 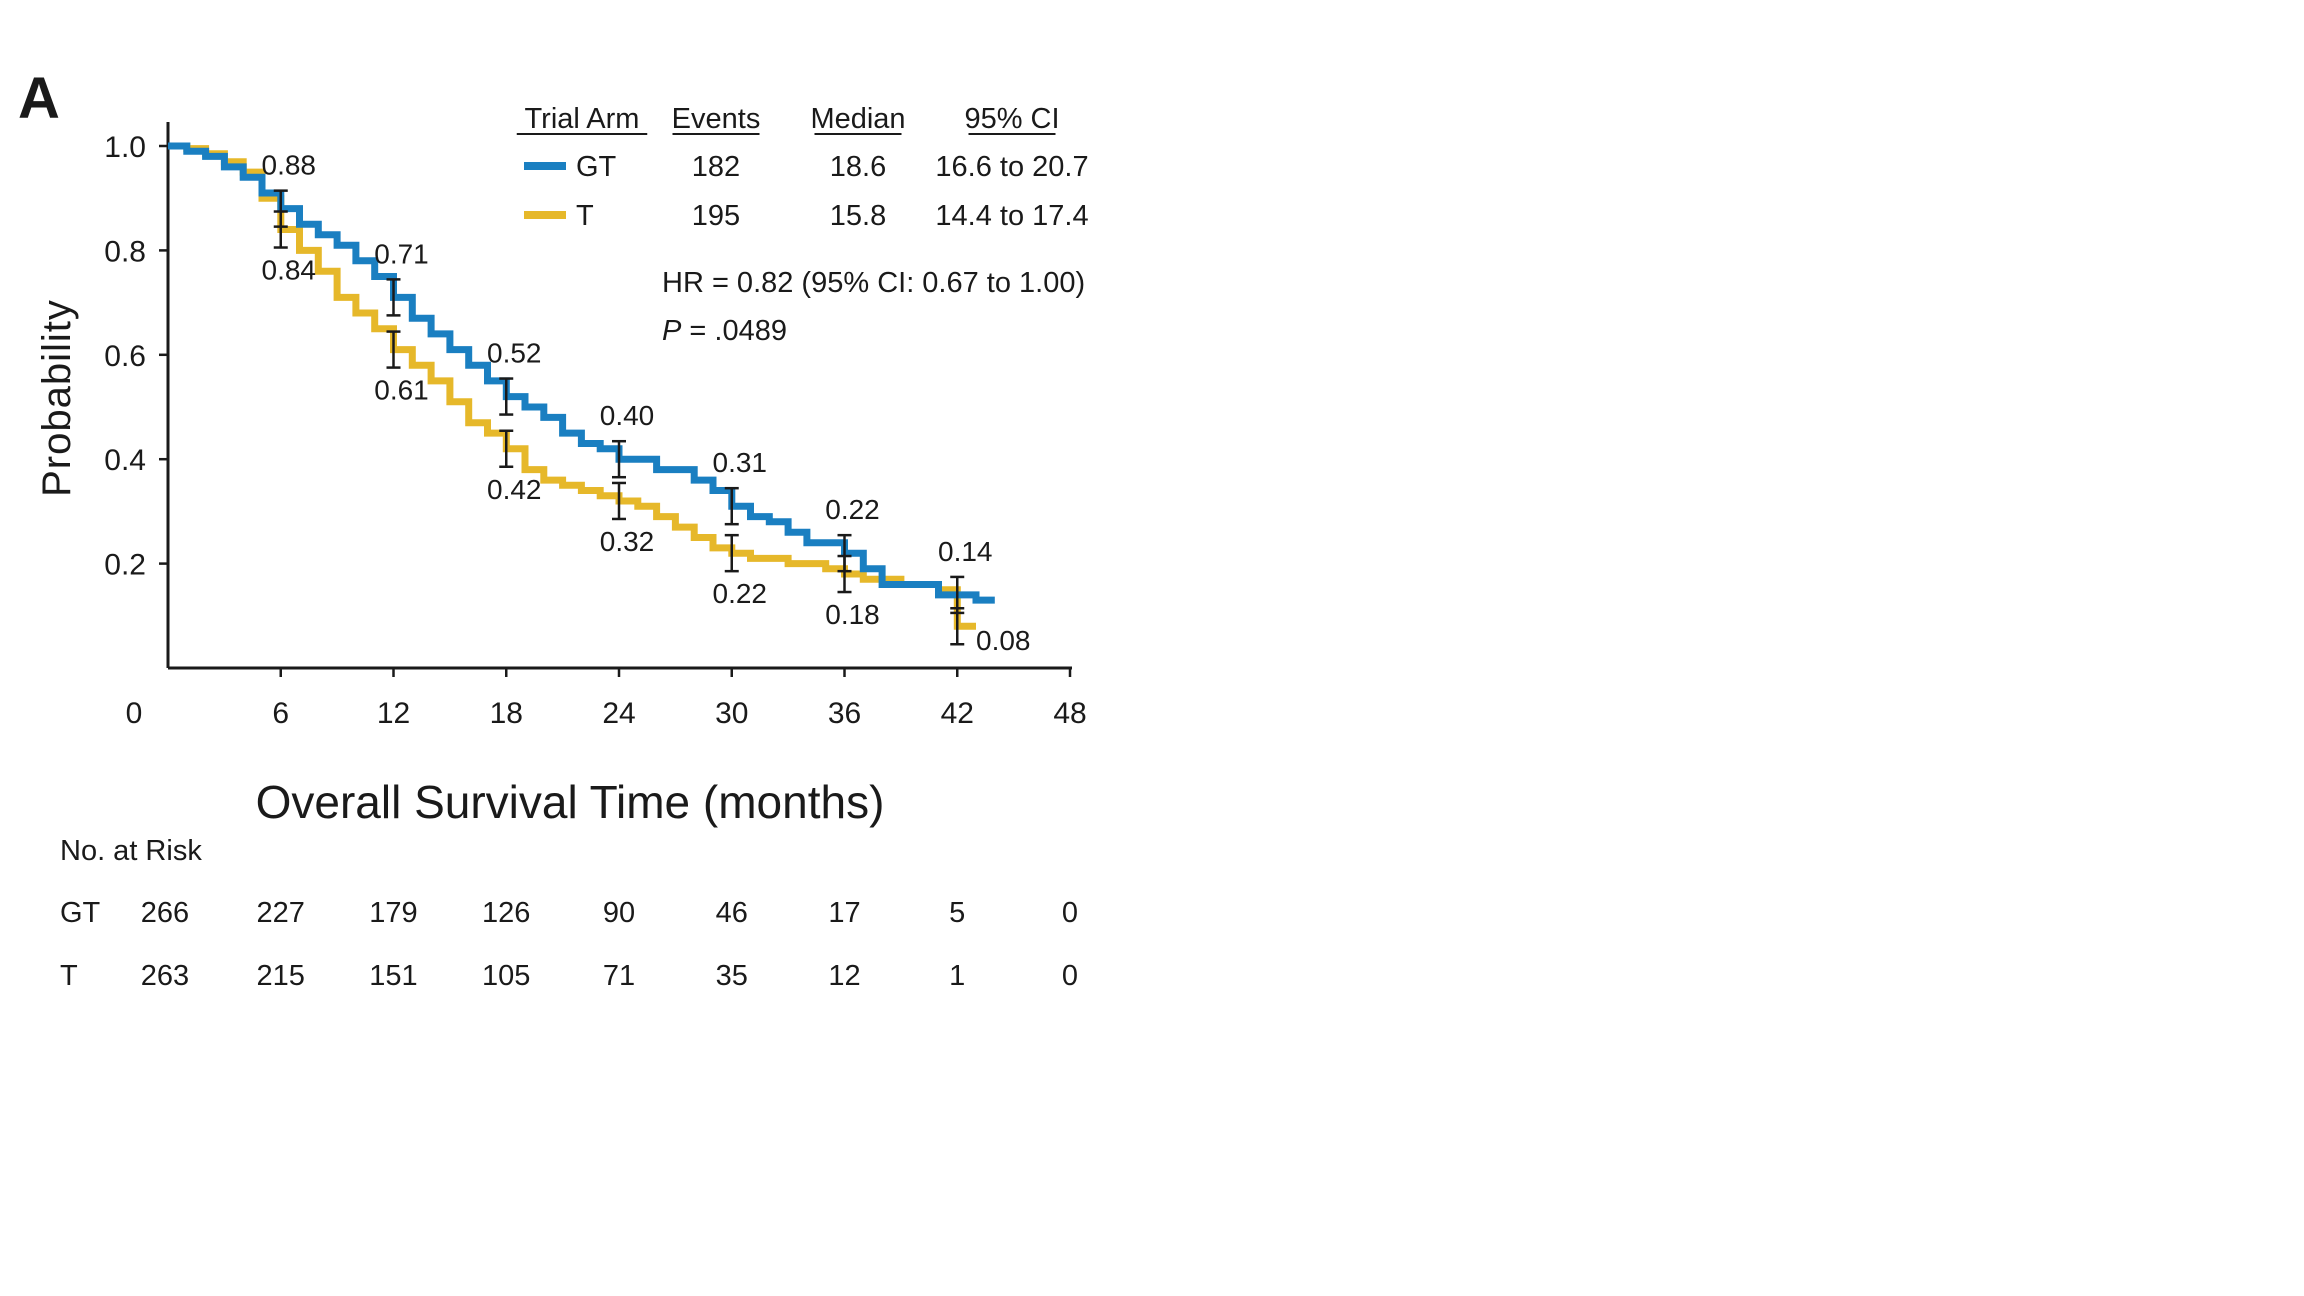 What do you see at coordinates (1011, 167) in the screenshot?
I see `legend-ci: 16.6 to 20.7` at bounding box center [1011, 167].